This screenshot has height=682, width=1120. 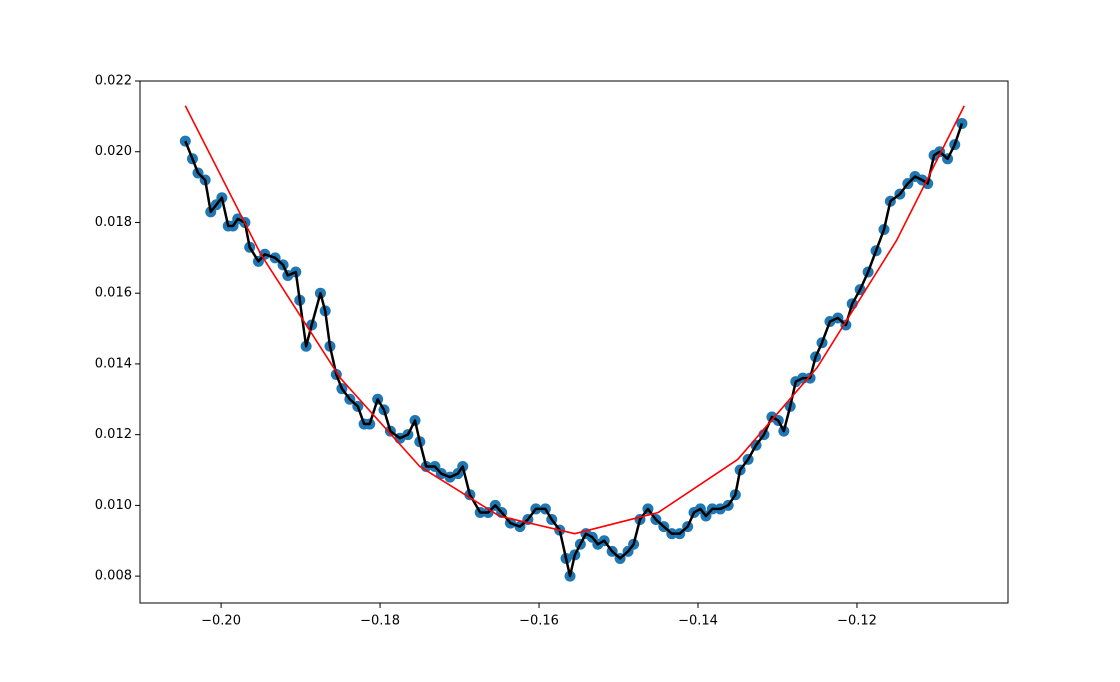 I want to click on y-tick-label: 0.022, so click(x=113, y=81).